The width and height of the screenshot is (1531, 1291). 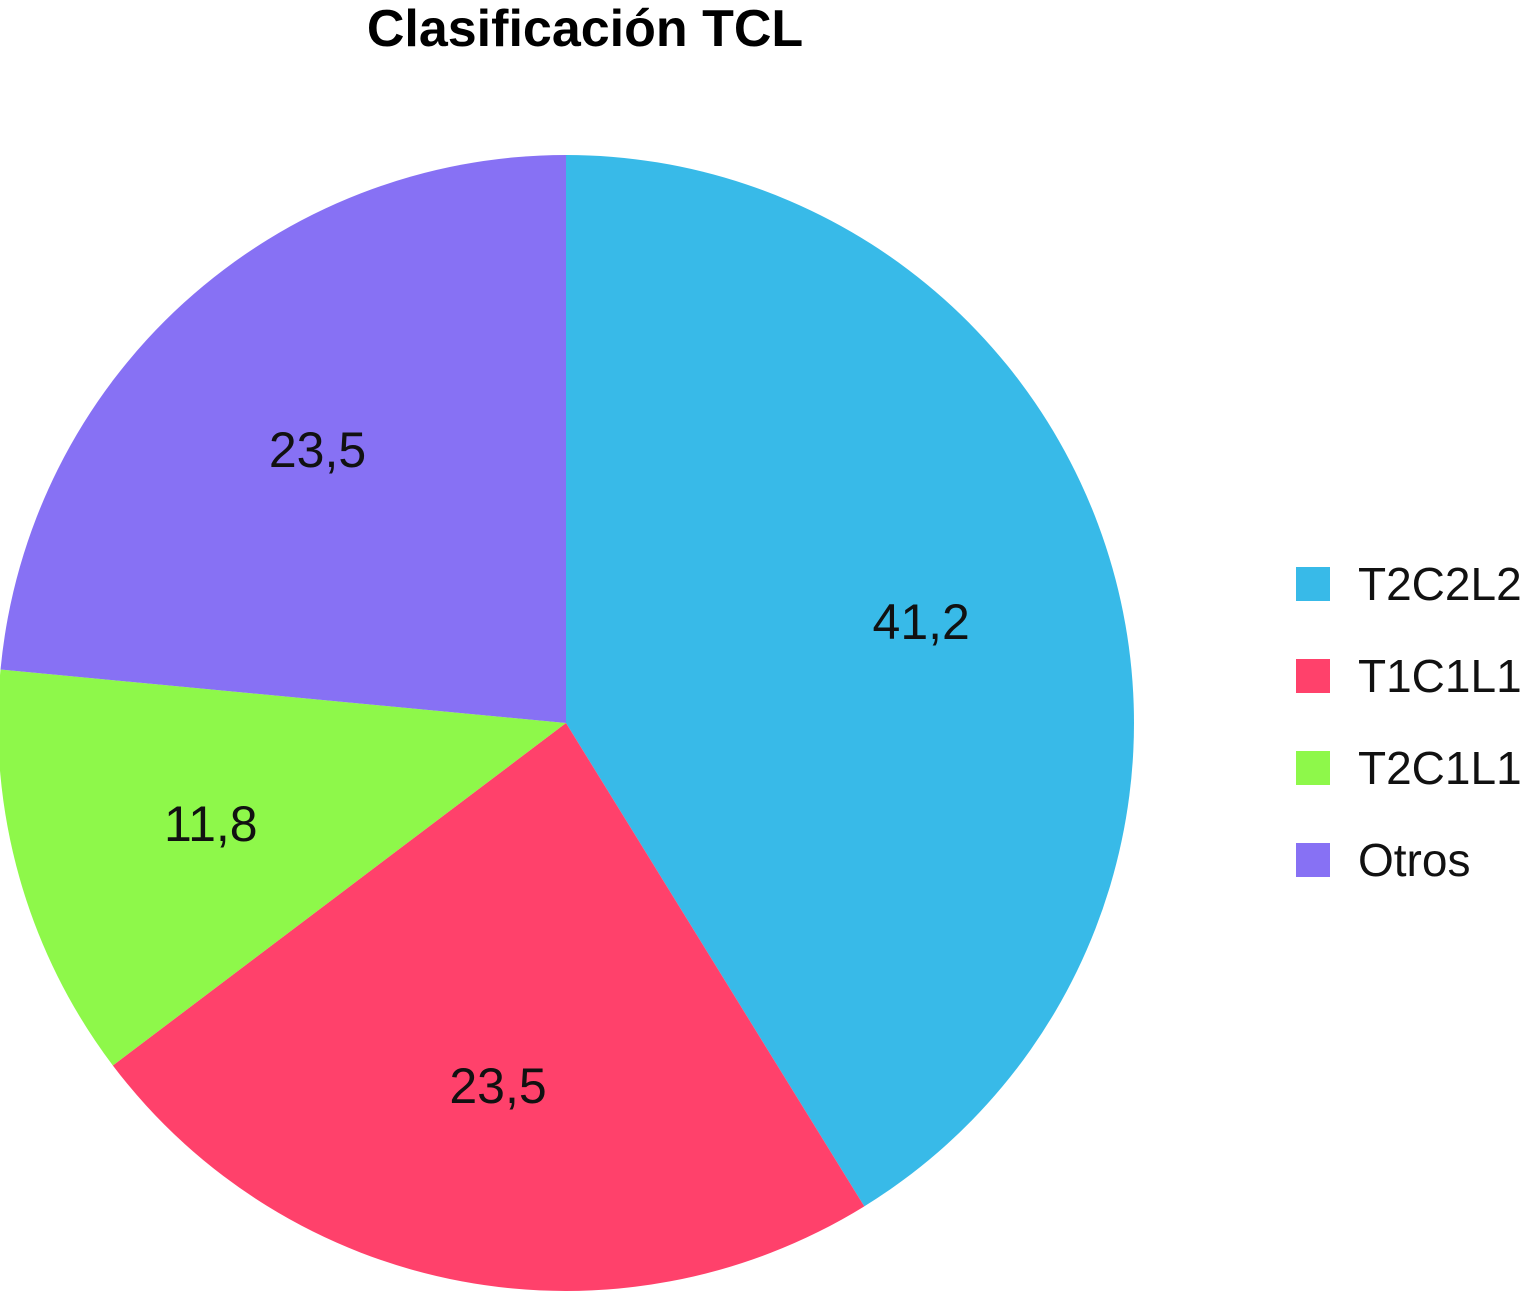 What do you see at coordinates (1440, 676) in the screenshot?
I see `legend-label-t1c1l1: T1C1L1` at bounding box center [1440, 676].